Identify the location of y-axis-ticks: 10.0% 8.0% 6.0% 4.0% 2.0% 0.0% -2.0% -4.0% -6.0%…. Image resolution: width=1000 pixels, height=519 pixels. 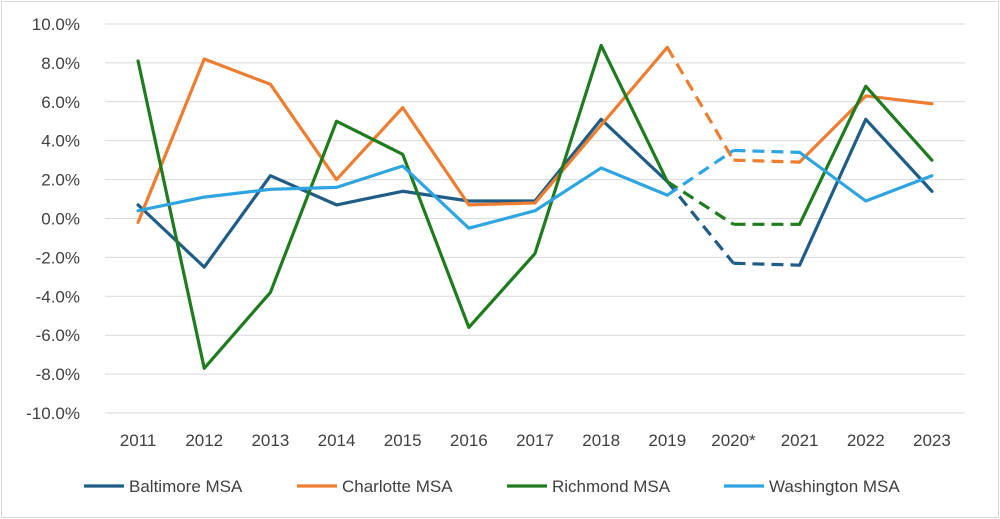
(53, 219).